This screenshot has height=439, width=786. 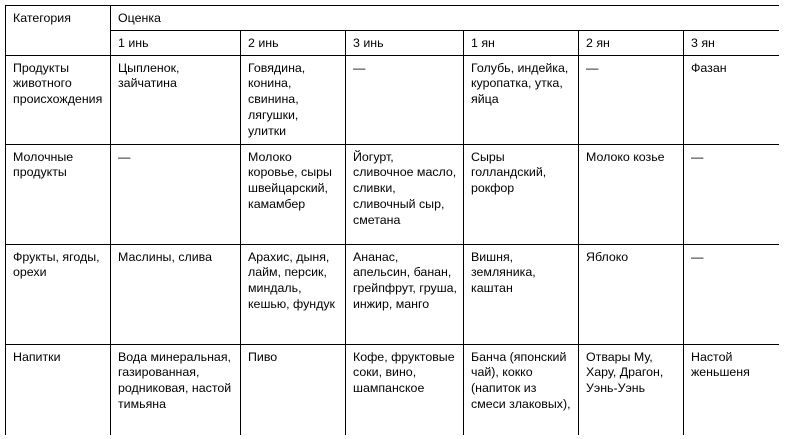 I want to click on header-period-3-yan: 3 ян, so click(x=730, y=42).